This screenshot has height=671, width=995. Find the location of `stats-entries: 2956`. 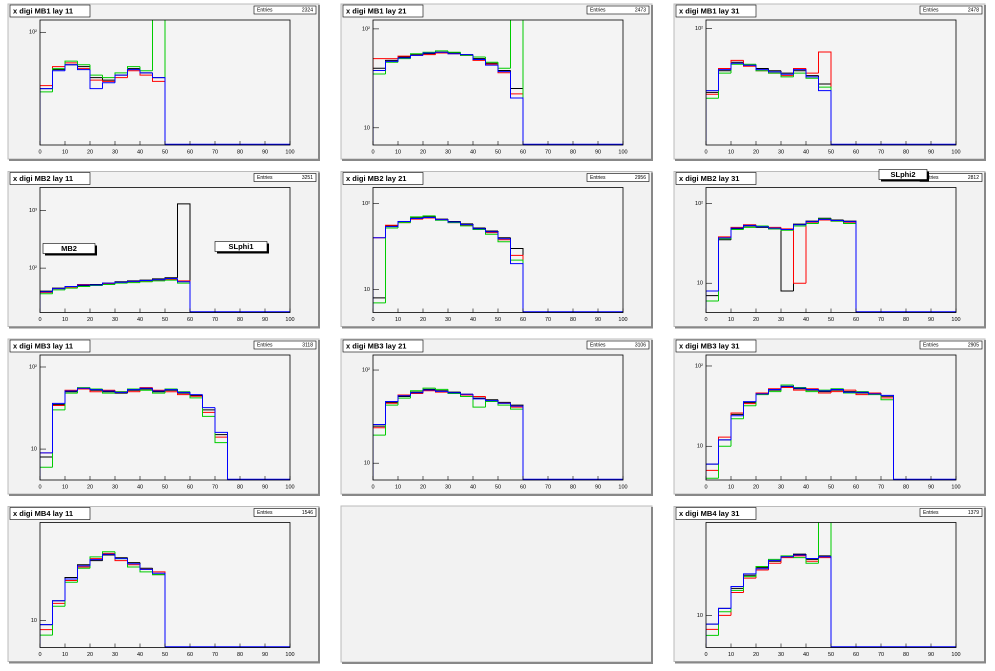

stats-entries: 2956 is located at coordinates (640, 178).